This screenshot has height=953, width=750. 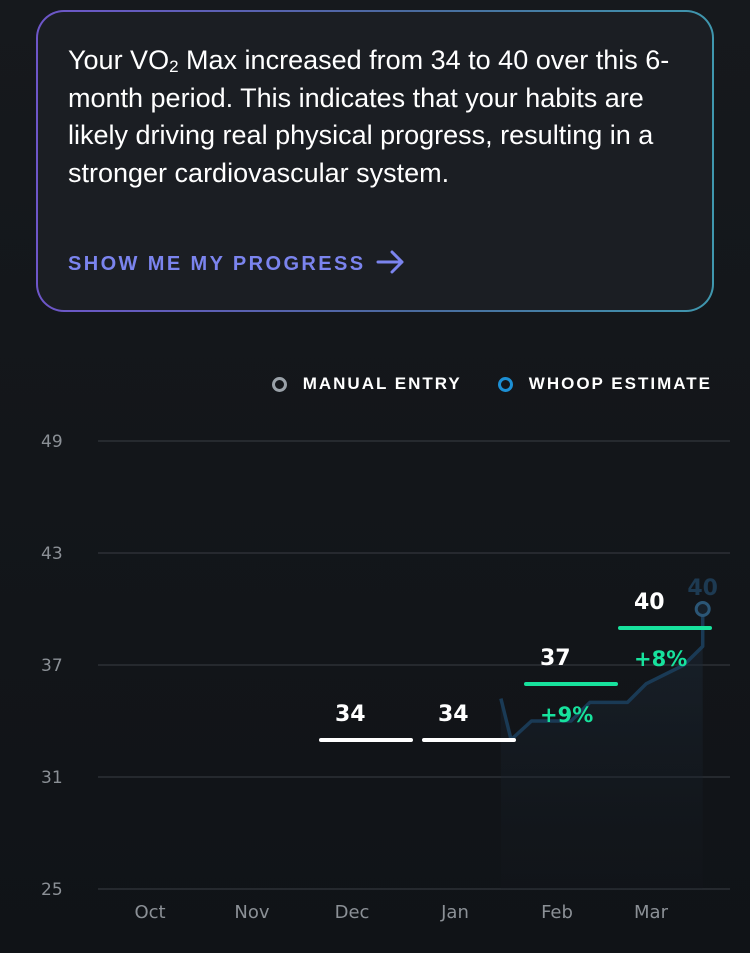 I want to click on y-tick-label: 31, so click(x=52, y=778).